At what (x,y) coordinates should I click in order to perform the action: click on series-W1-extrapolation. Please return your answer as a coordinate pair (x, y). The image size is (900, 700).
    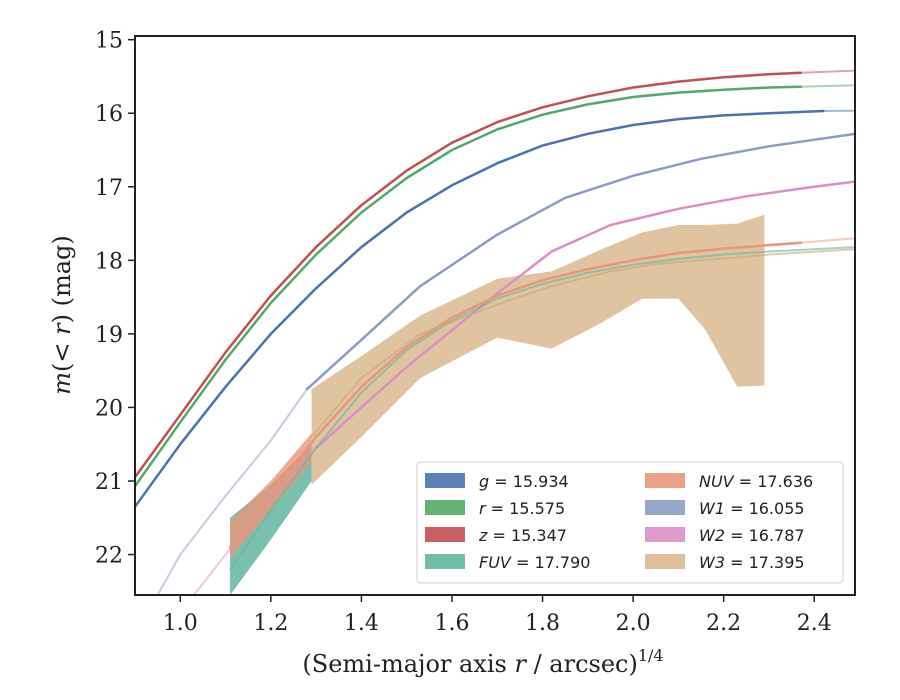
    Looking at the image, I should click on (232, 491).